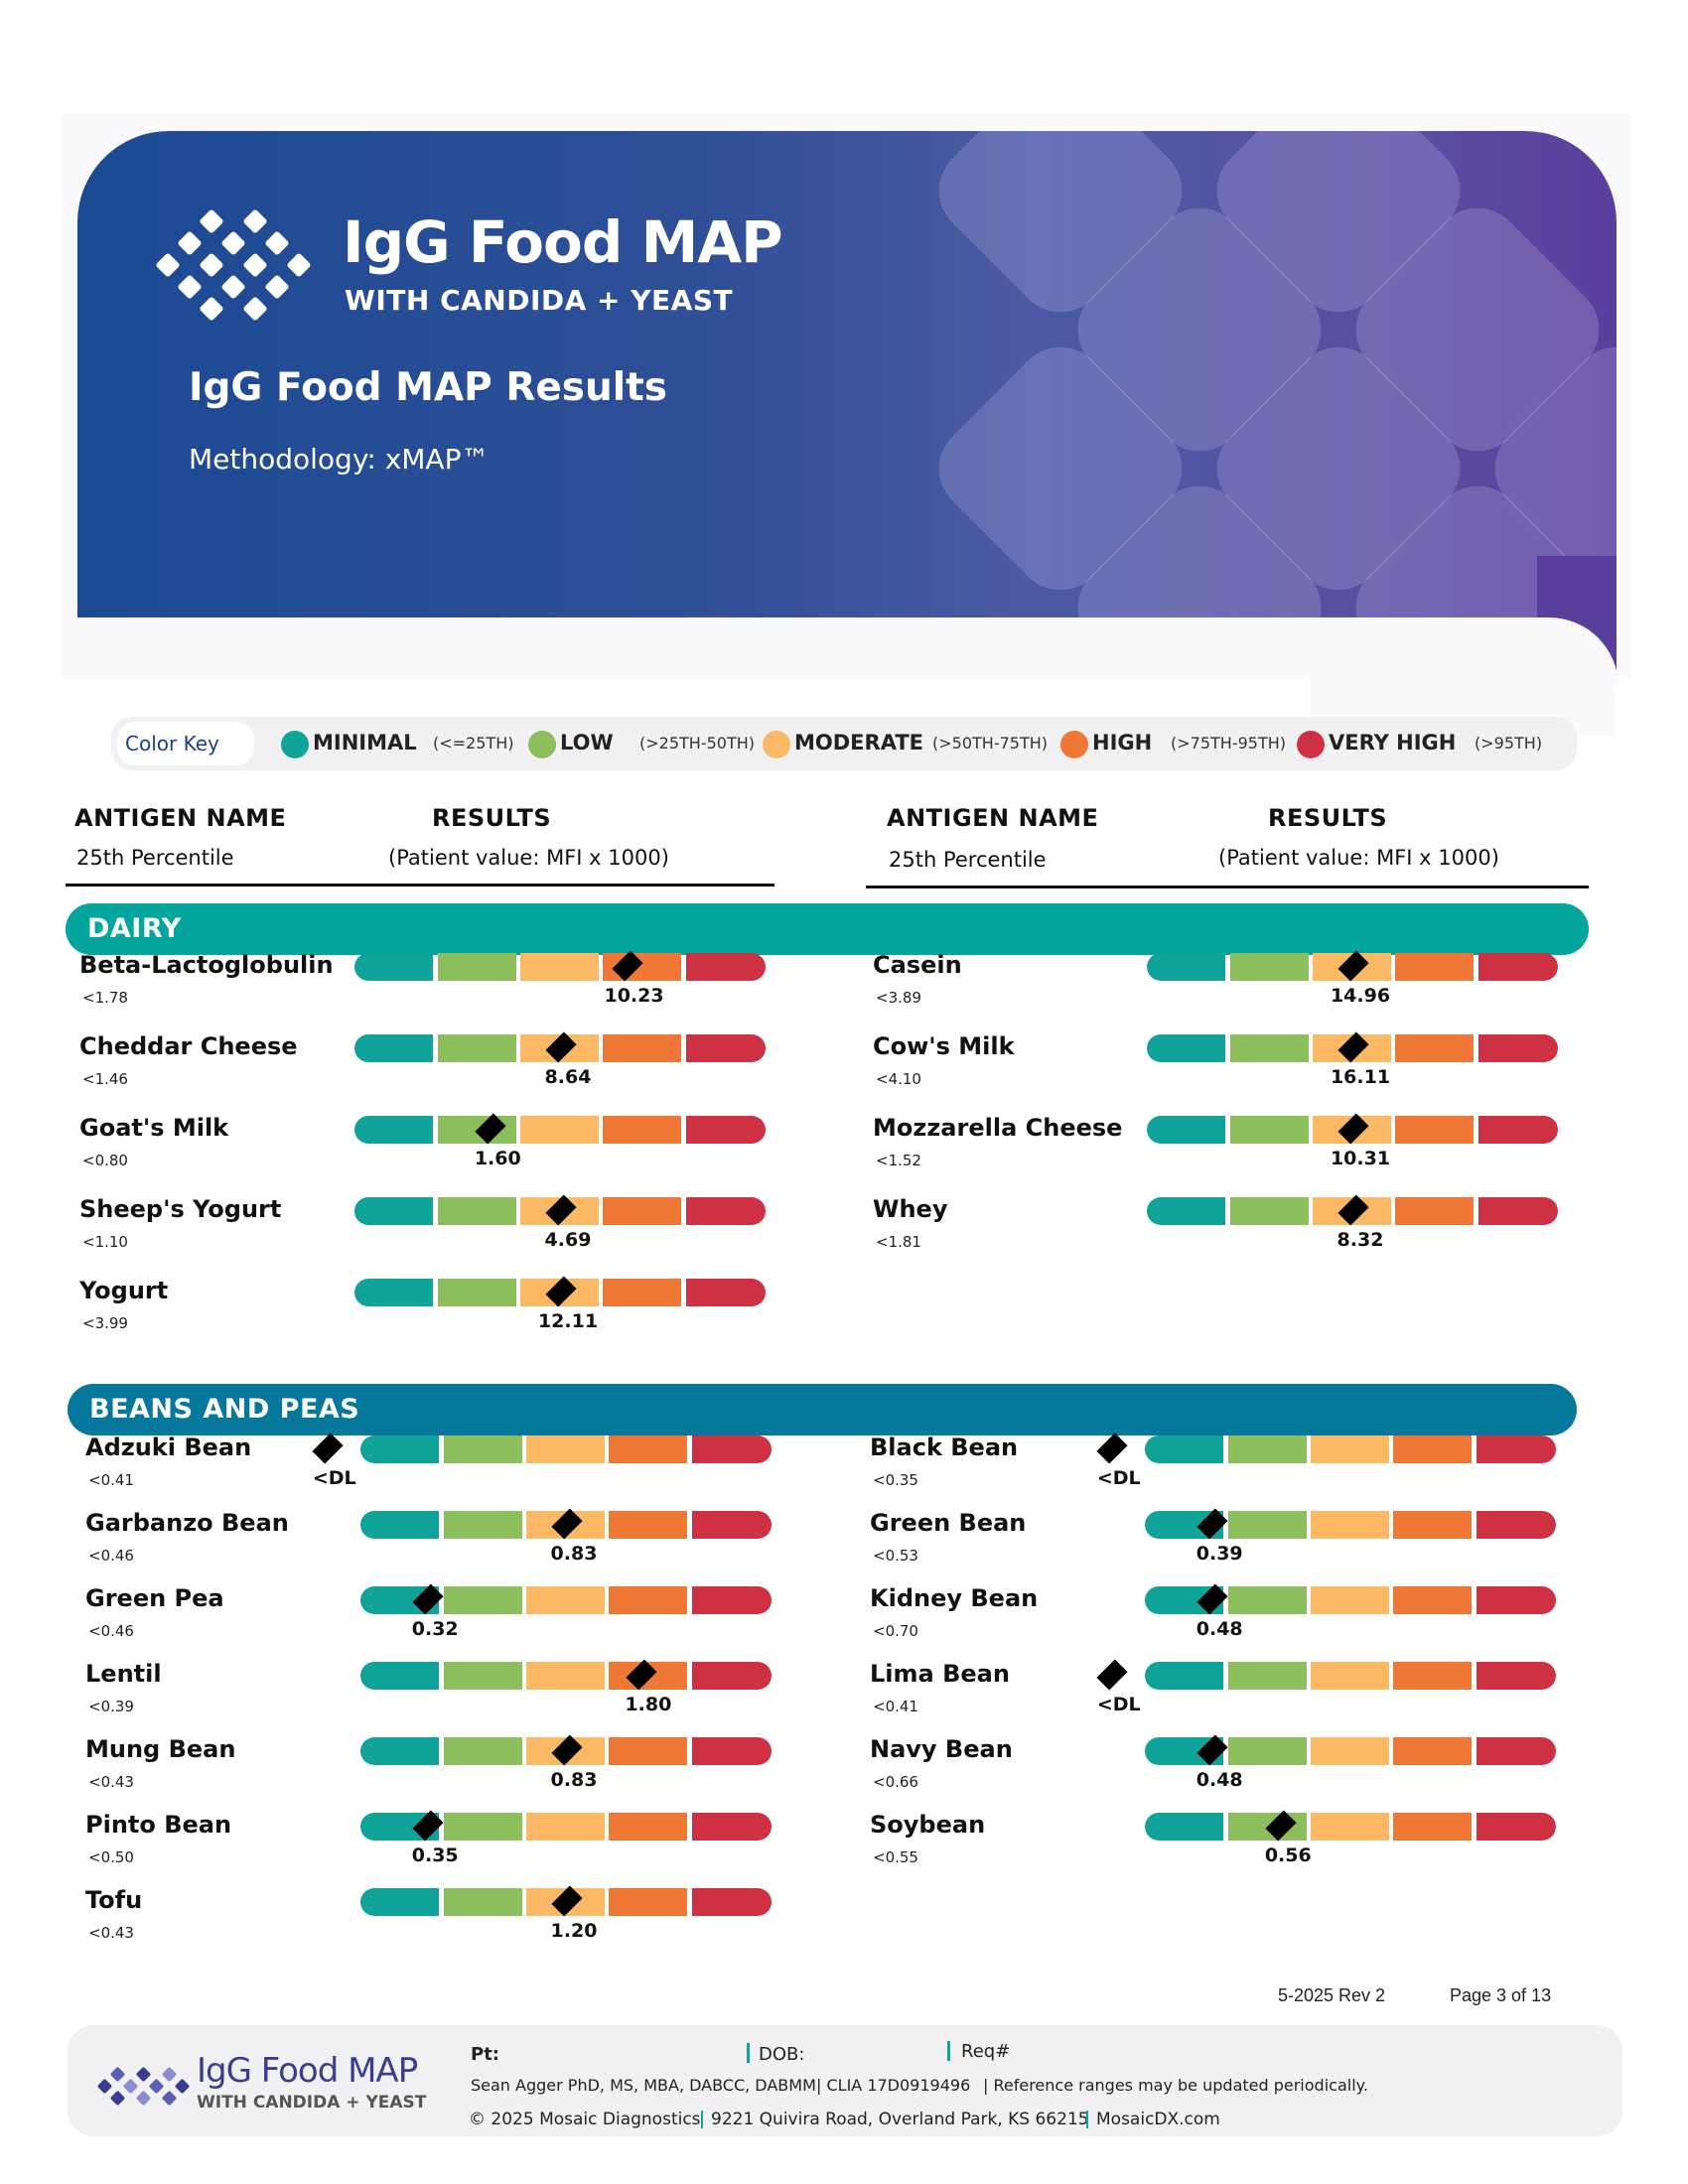 Image resolution: width=1688 pixels, height=2184 pixels. What do you see at coordinates (895, 1556) in the screenshot?
I see `percentile-value: <0.53` at bounding box center [895, 1556].